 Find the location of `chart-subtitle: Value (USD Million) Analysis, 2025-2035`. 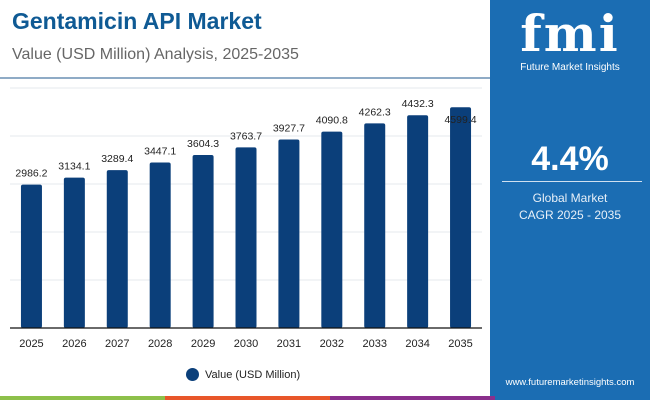

chart-subtitle: Value (USD Million) Analysis, 2025-2035 is located at coordinates (155, 54).